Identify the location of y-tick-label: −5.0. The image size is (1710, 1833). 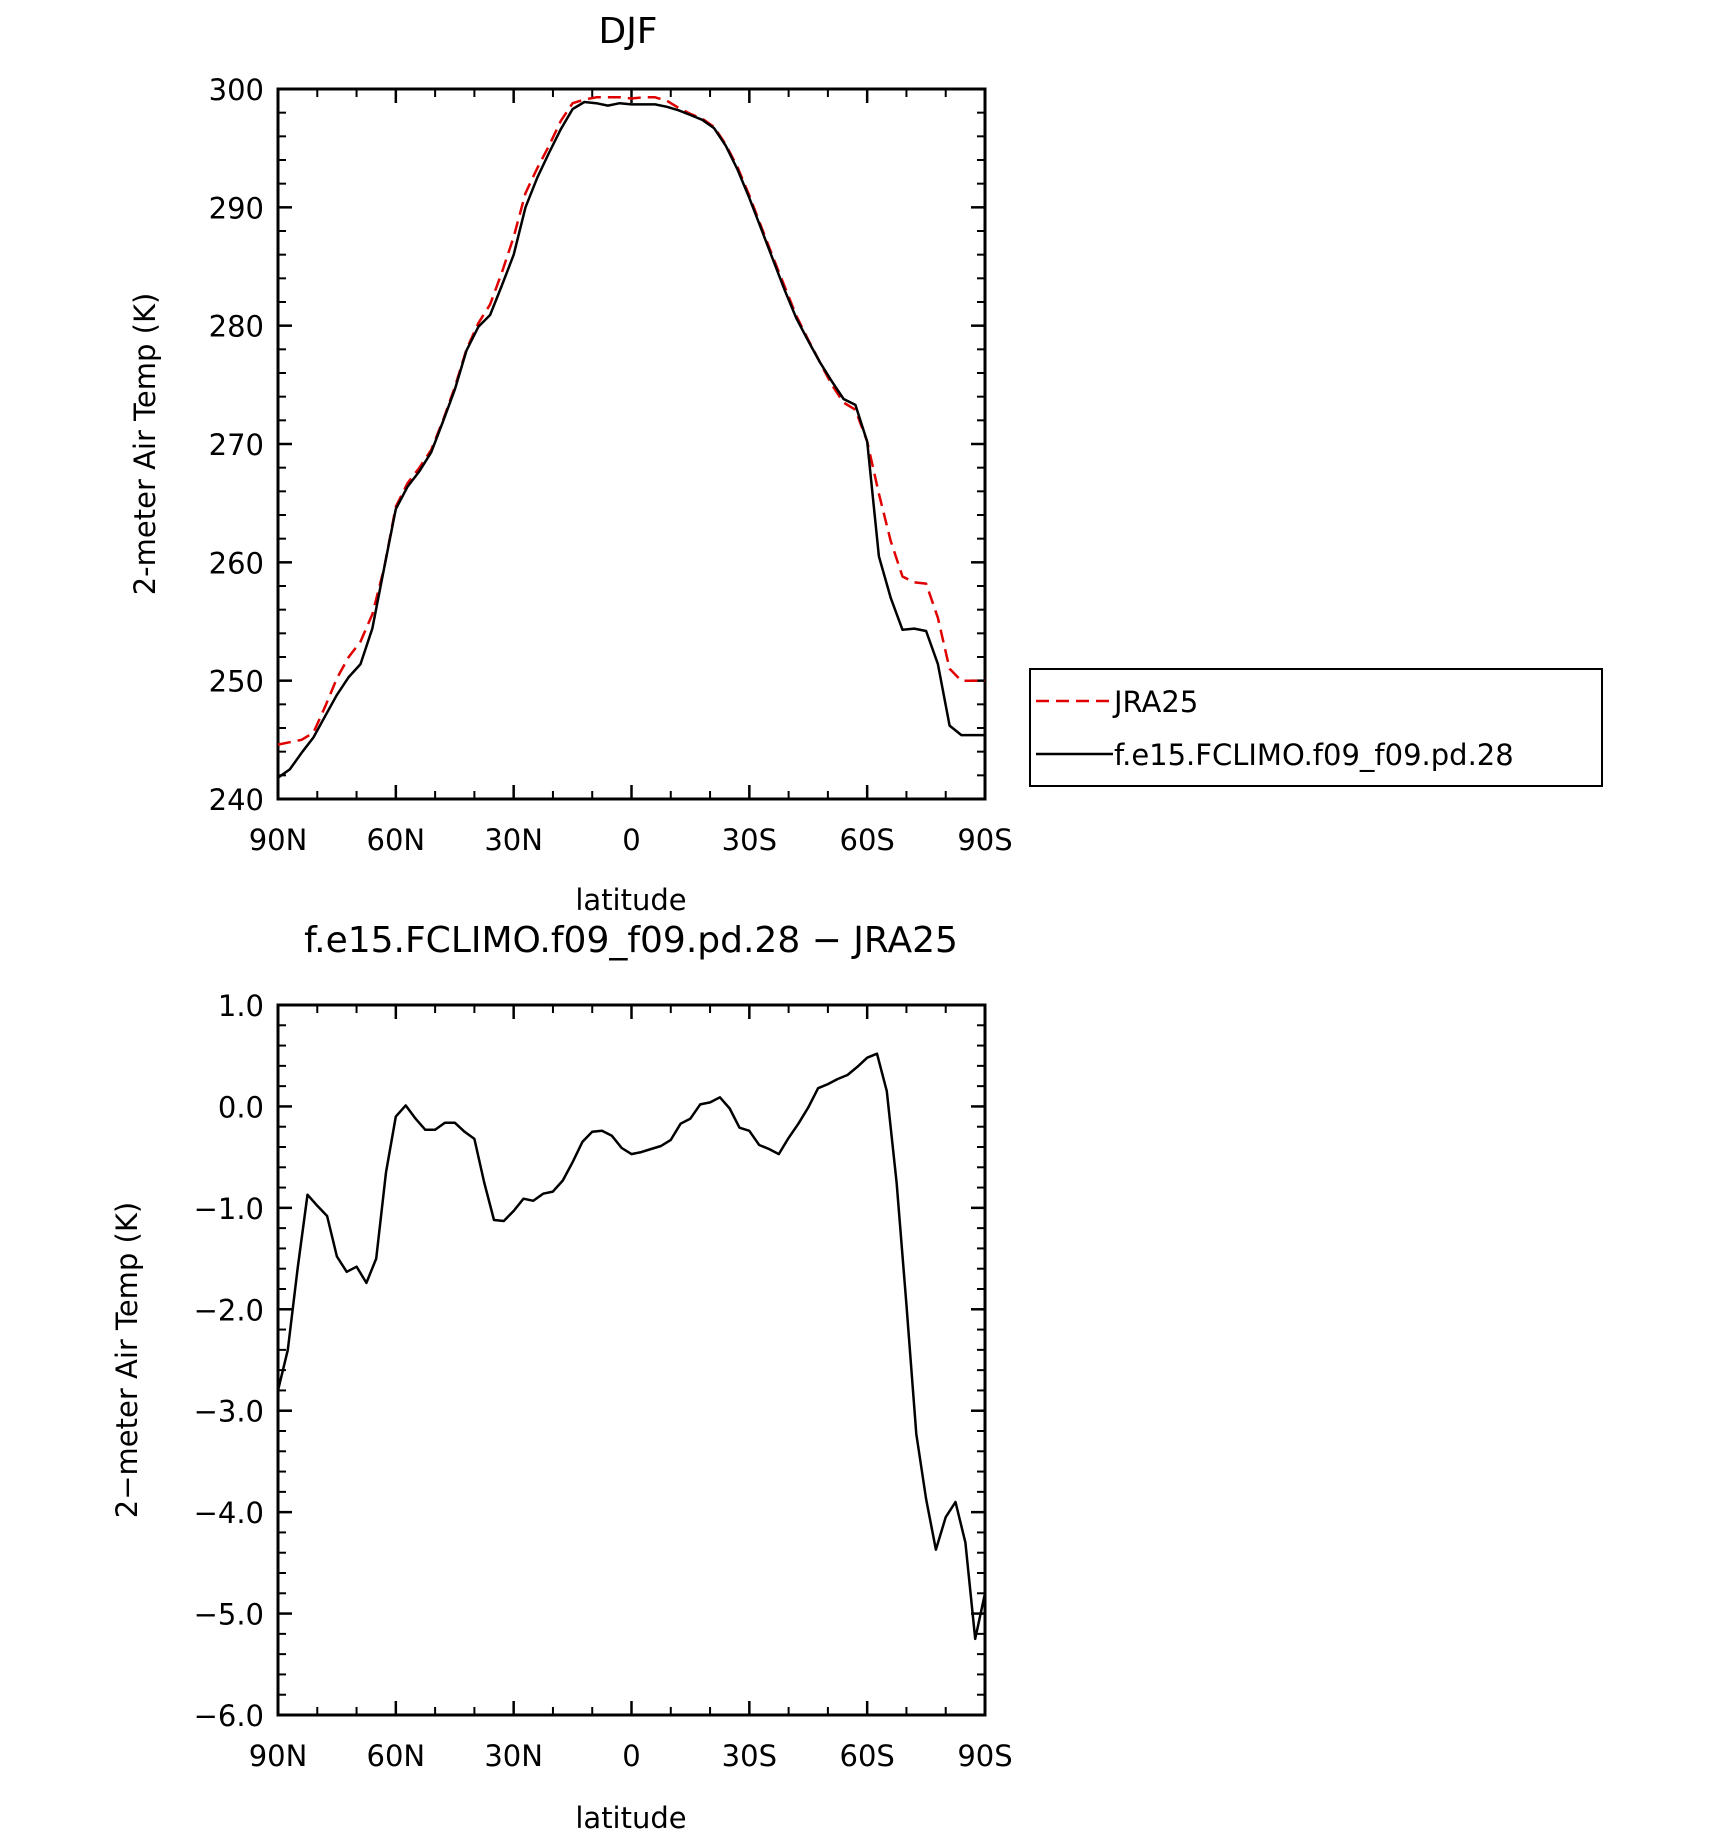
(229, 1615).